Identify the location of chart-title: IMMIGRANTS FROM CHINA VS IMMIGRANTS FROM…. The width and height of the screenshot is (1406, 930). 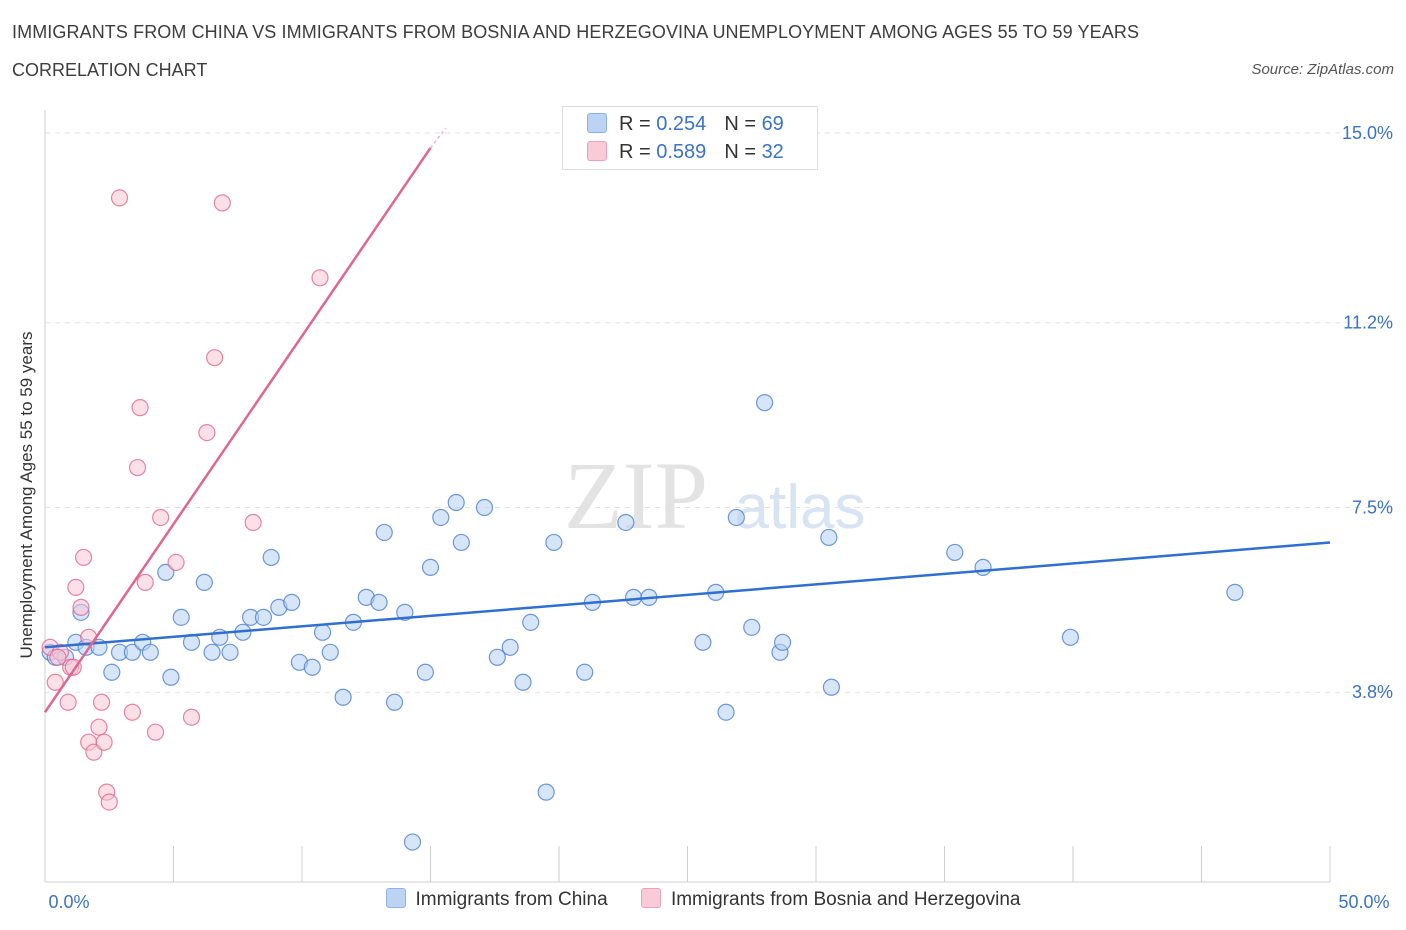
(576, 32).